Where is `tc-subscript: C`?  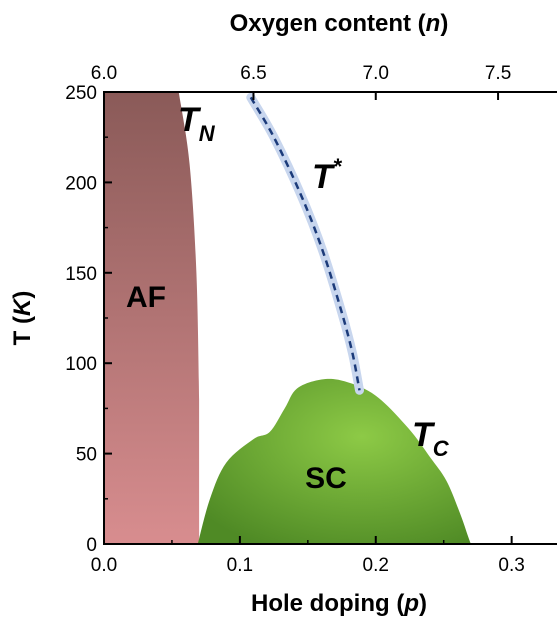 tc-subscript: C is located at coordinates (441, 448).